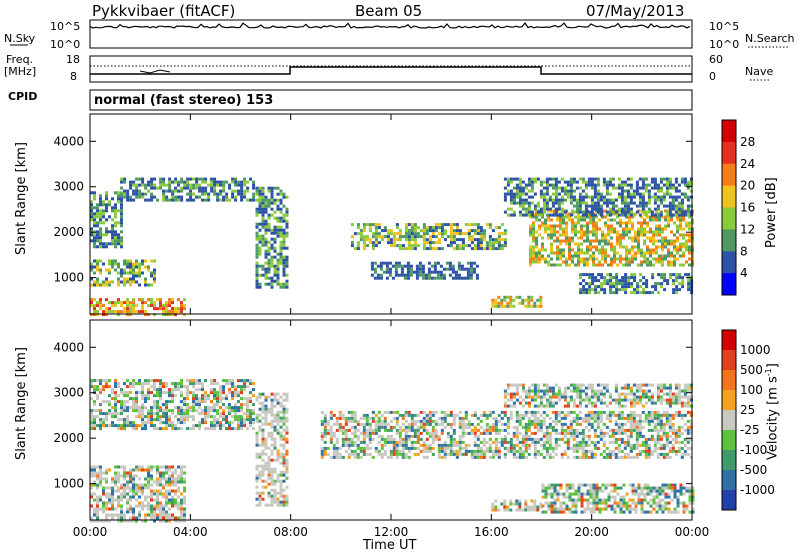  I want to click on colorbar-tick-label: 8, so click(744, 251).